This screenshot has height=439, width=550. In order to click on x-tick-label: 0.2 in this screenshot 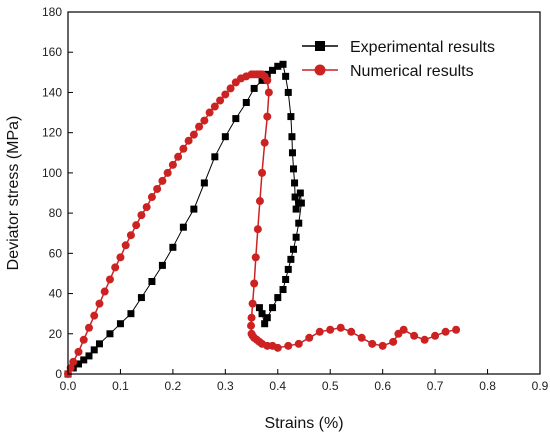, I will do `click(173, 386)`.